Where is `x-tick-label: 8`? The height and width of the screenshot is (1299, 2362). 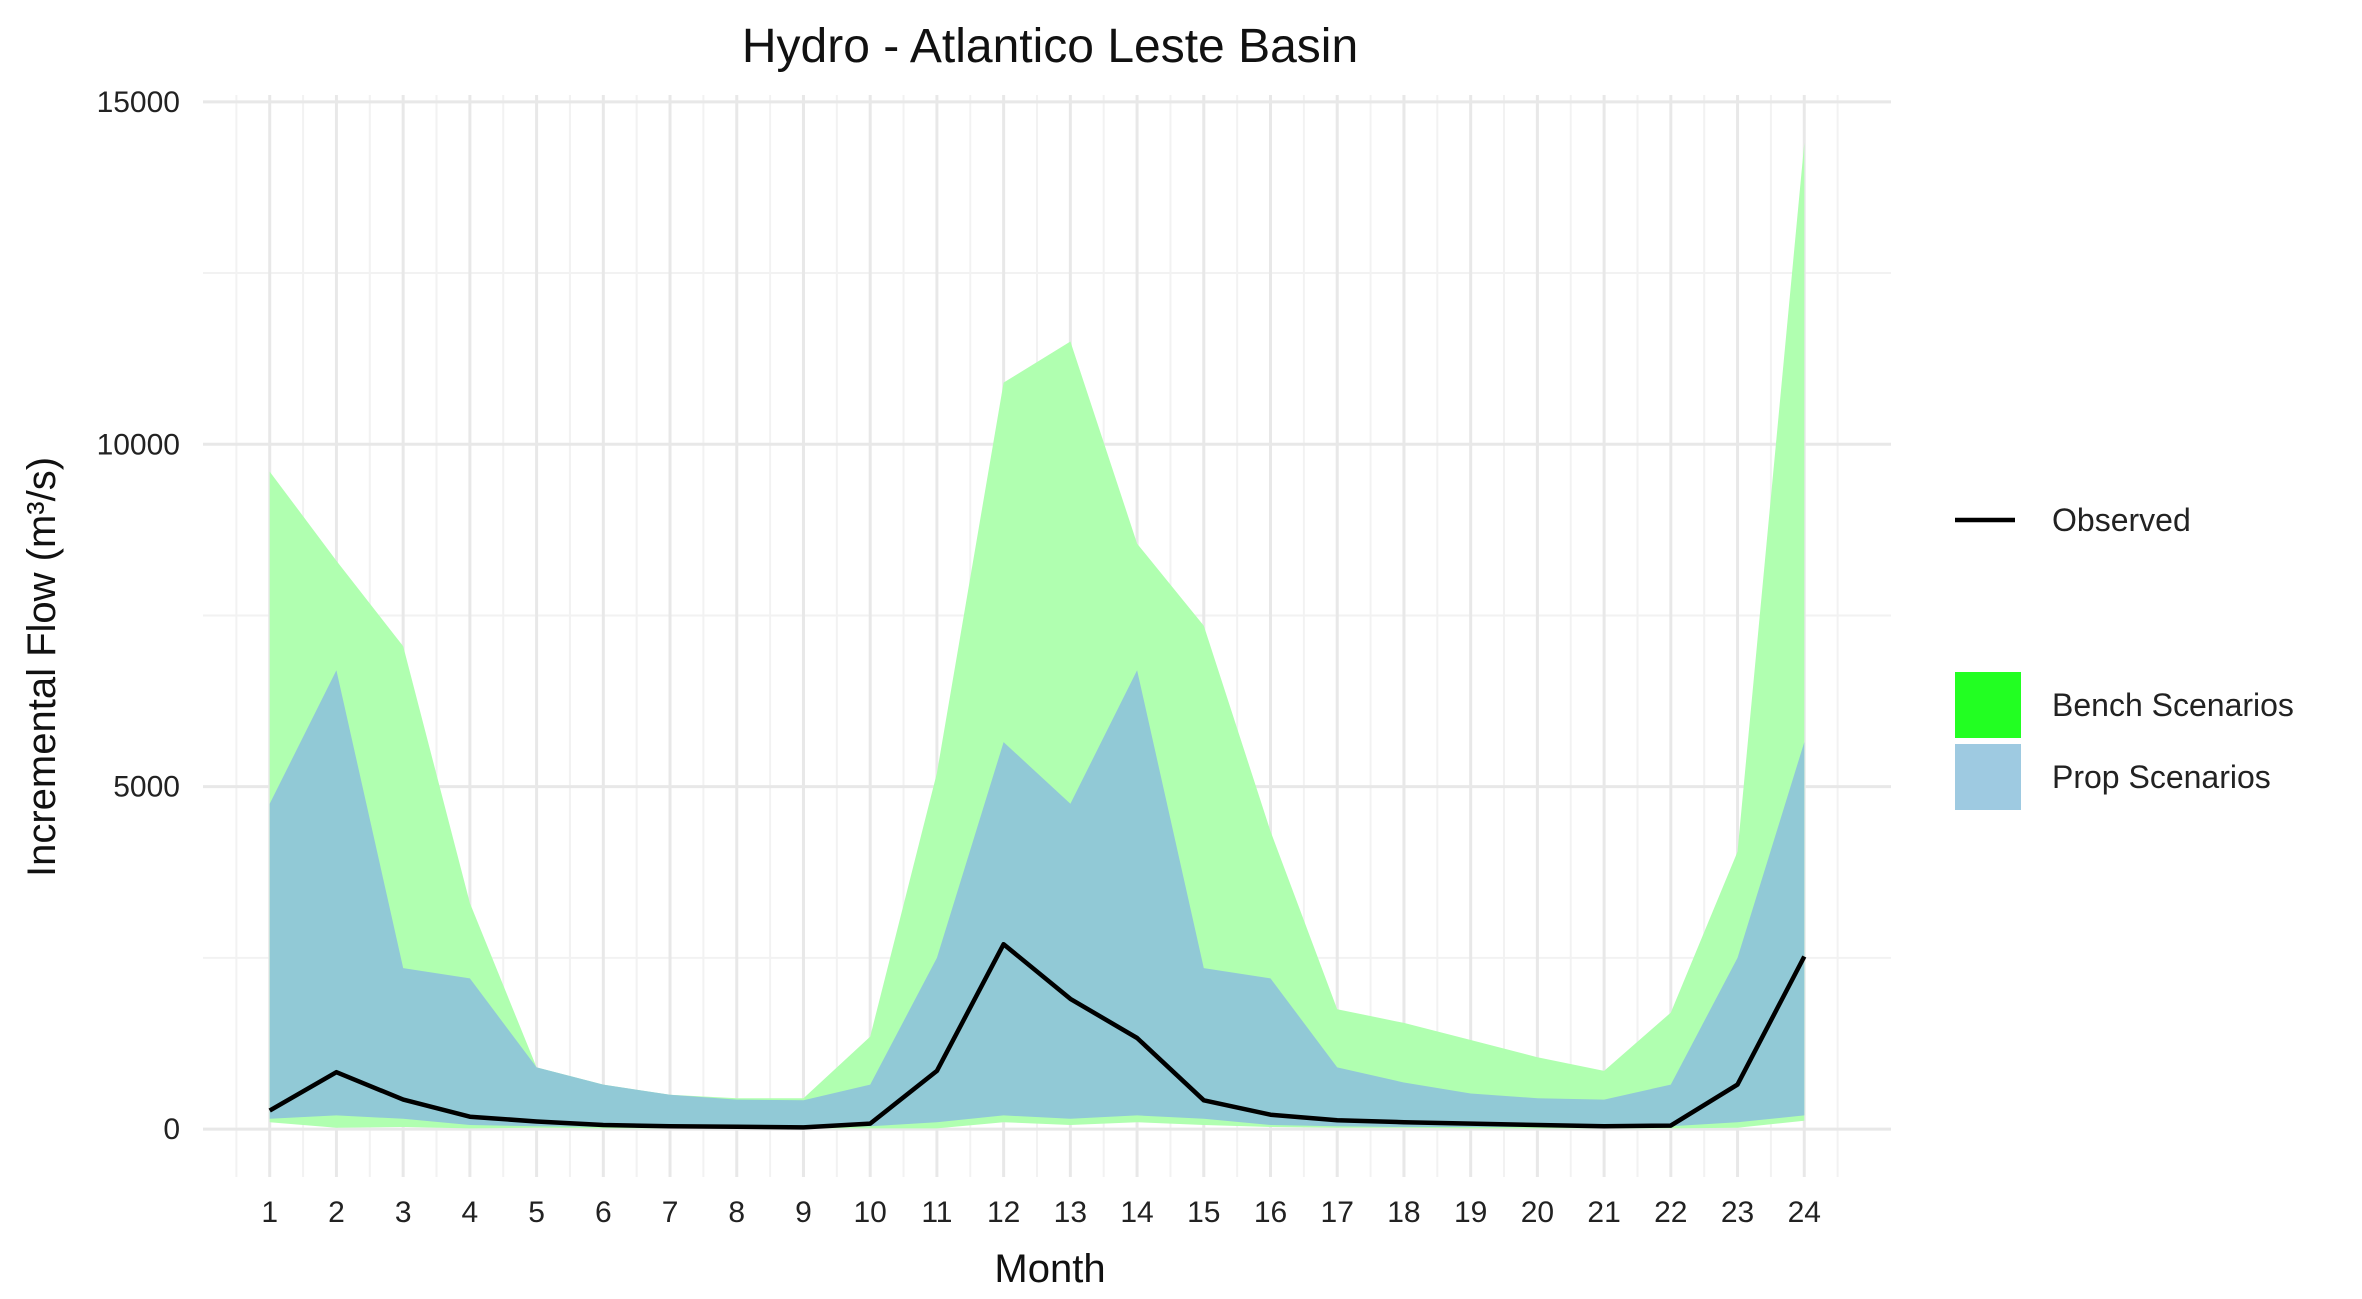 x-tick-label: 8 is located at coordinates (736, 1212).